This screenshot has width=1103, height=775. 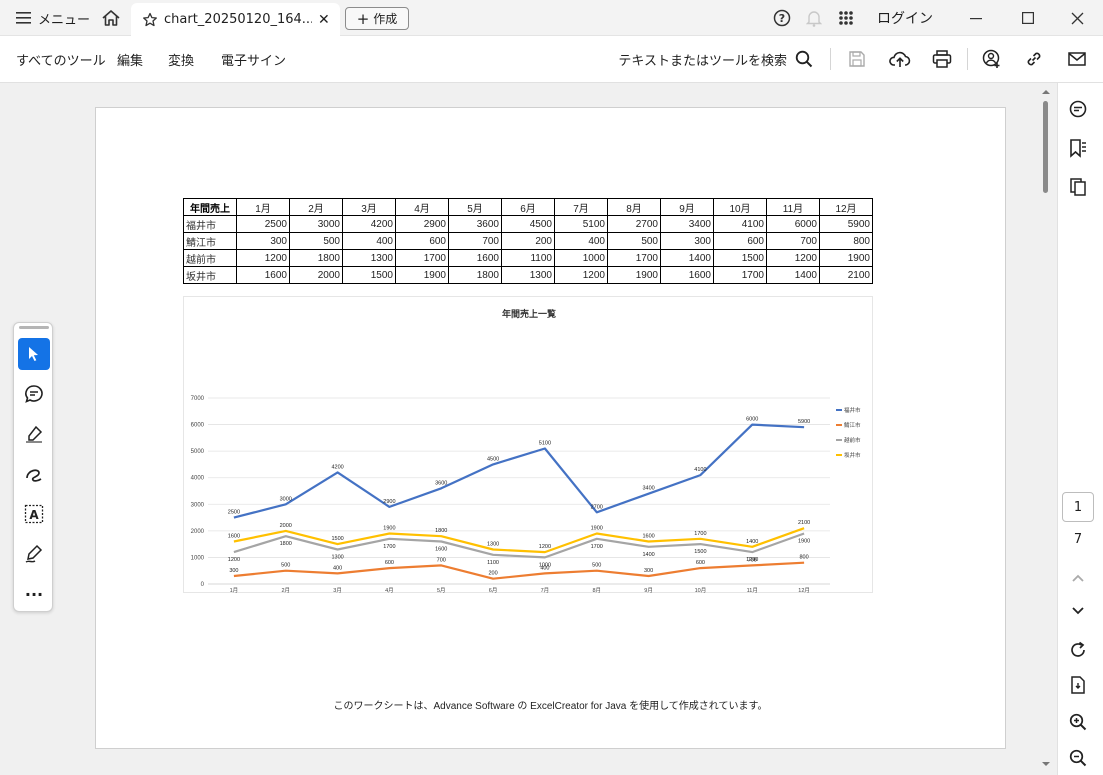 I want to click on zoom-out-icon, so click(x=1078, y=758).